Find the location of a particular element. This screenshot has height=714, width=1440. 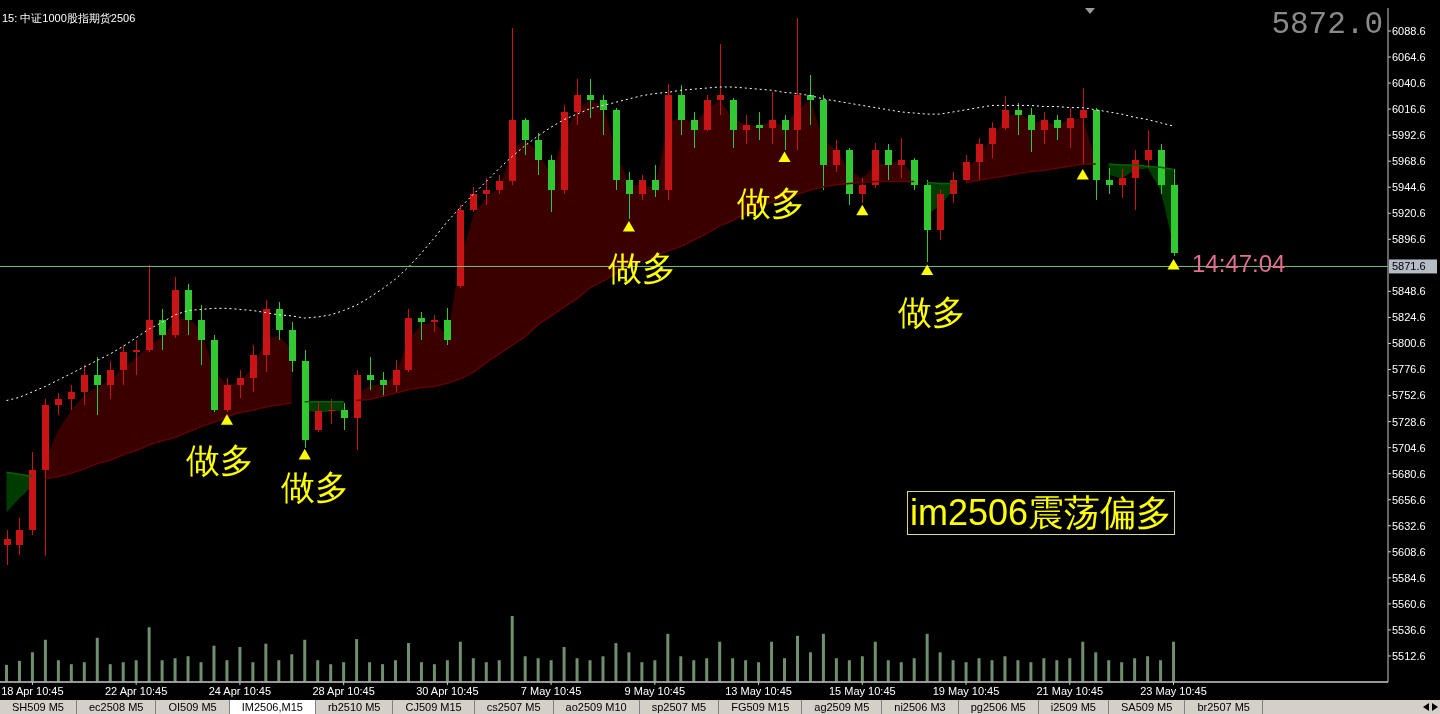

tab: i2509 M5 is located at coordinates (1073, 707).